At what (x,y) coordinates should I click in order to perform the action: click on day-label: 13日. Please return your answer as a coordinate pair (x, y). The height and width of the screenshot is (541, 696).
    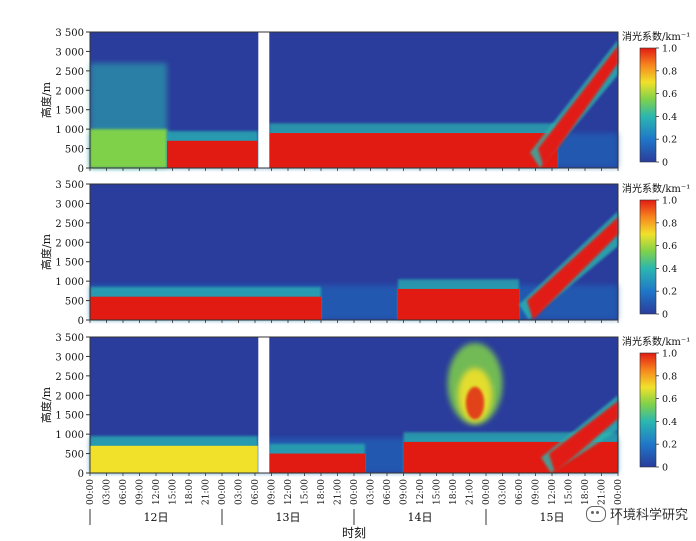
    Looking at the image, I should click on (288, 517).